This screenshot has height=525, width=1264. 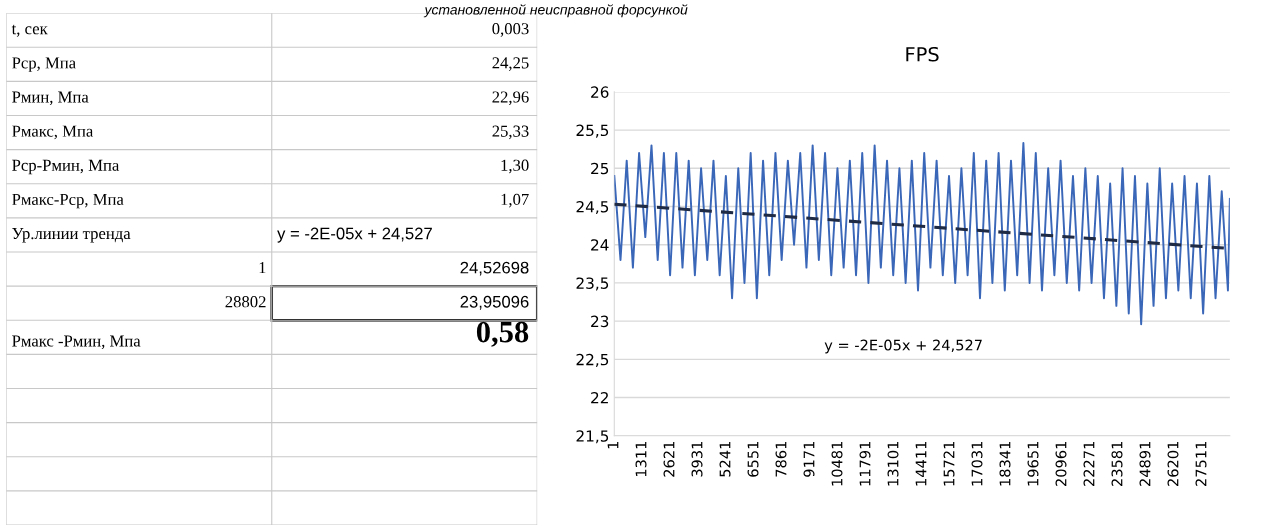 I want to click on text: 25,33, so click(x=510, y=132).